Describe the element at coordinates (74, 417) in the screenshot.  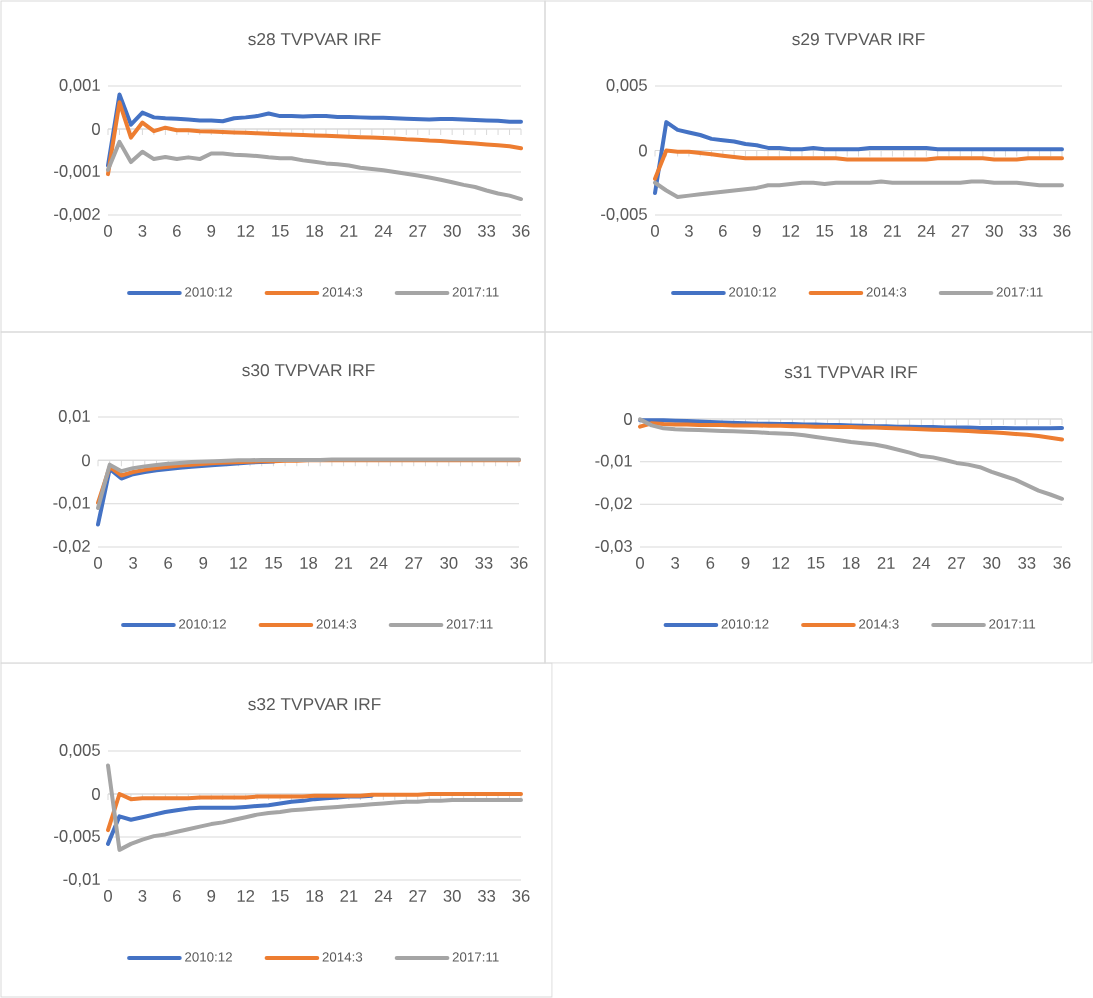
I see `y-tick-label: 0,01` at that location.